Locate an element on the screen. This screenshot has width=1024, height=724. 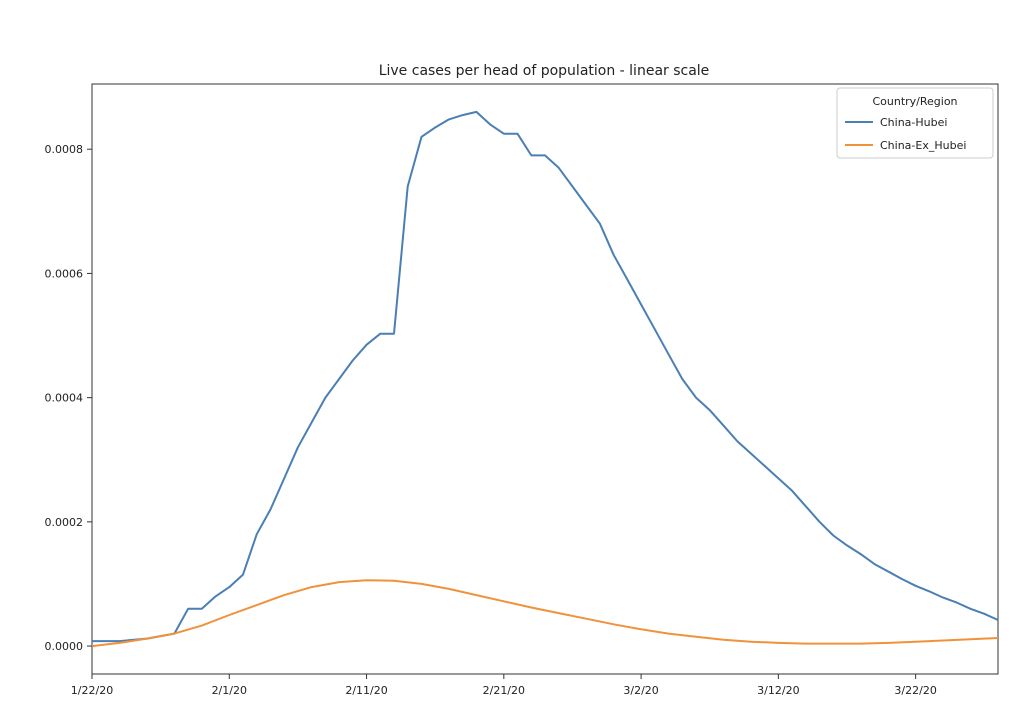
legend-box is located at coordinates (915, 123).